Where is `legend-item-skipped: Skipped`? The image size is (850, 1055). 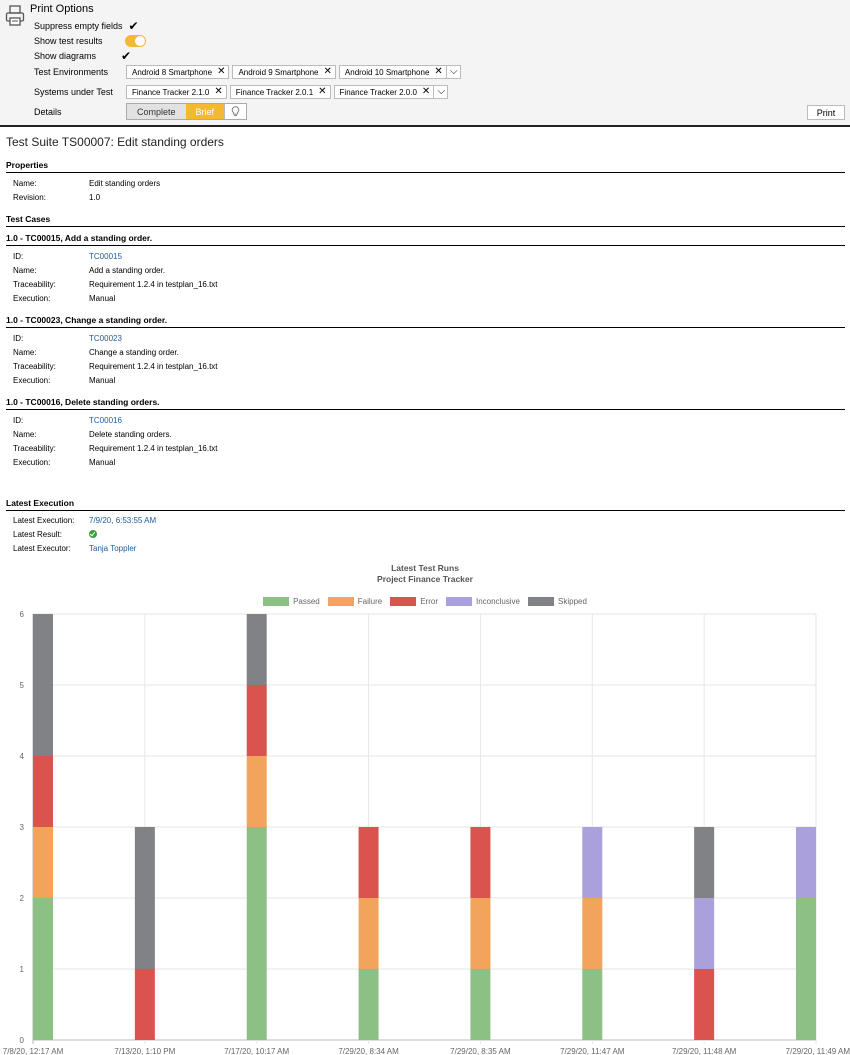 legend-item-skipped: Skipped is located at coordinates (557, 601).